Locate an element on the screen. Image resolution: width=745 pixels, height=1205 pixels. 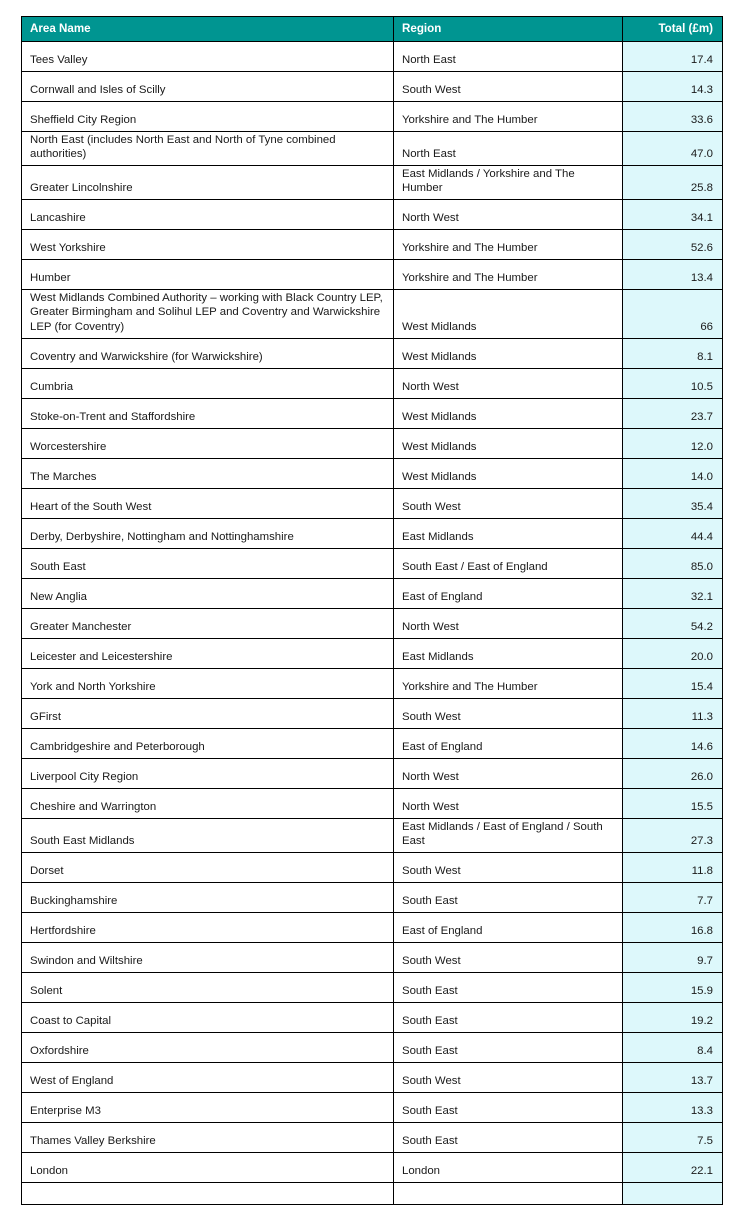
cell-total: 8.1 is located at coordinates (672, 353).